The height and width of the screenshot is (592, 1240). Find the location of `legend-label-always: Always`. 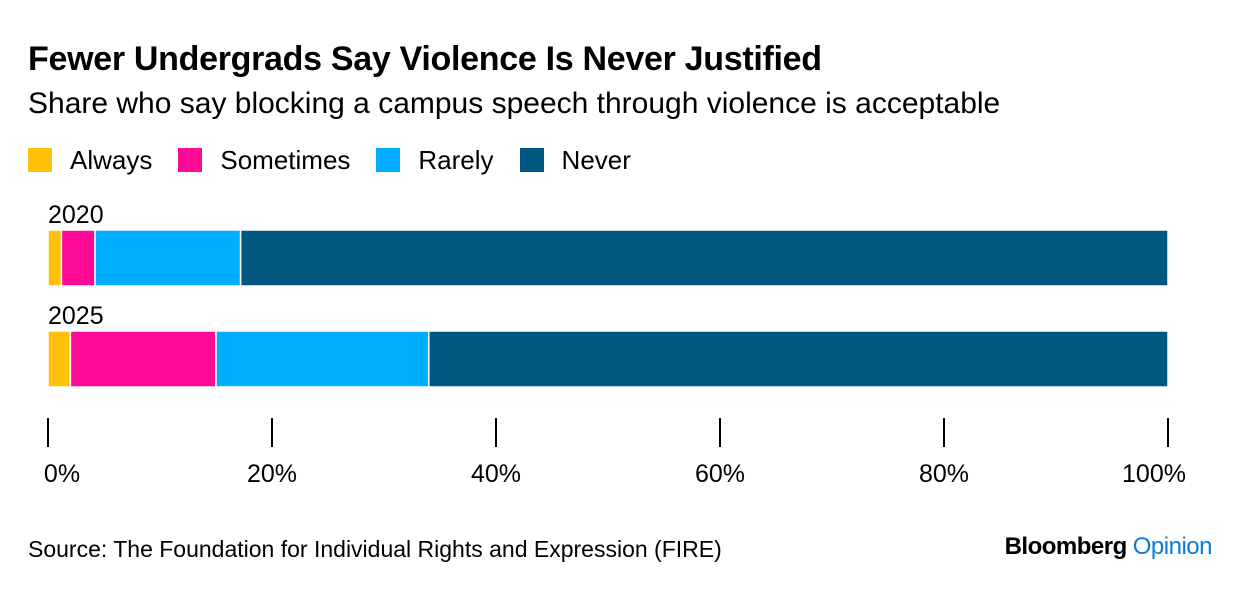

legend-label-always: Always is located at coordinates (111, 159).